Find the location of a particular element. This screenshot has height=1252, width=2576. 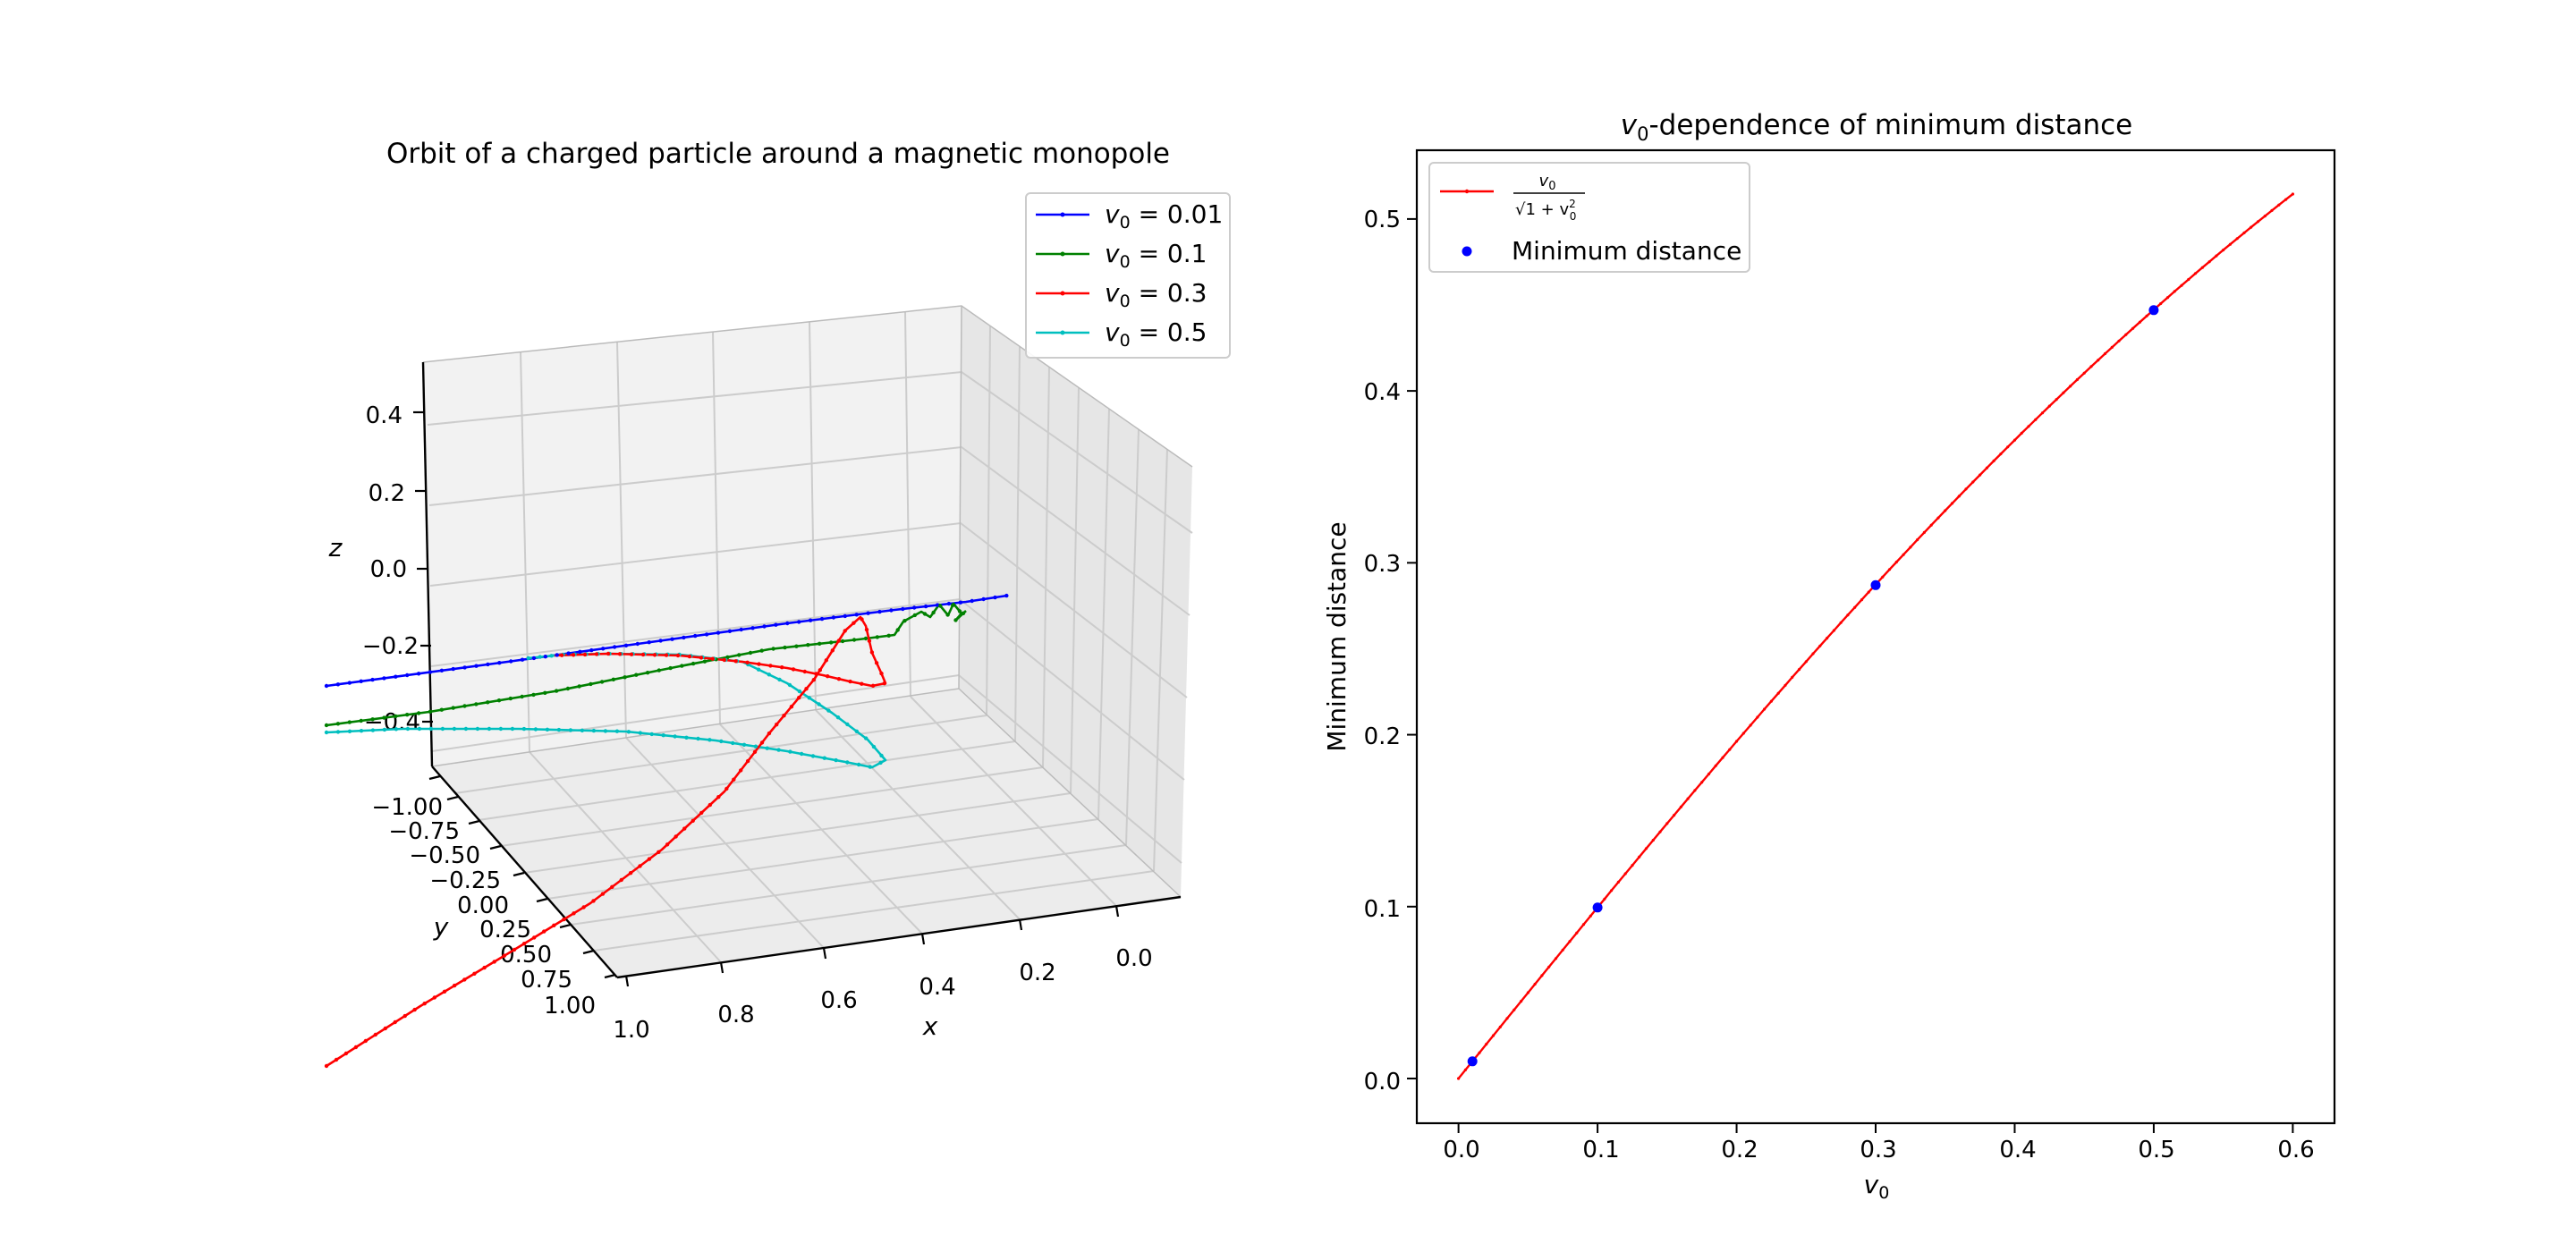

z-axis-label: z is located at coordinates (335, 548).